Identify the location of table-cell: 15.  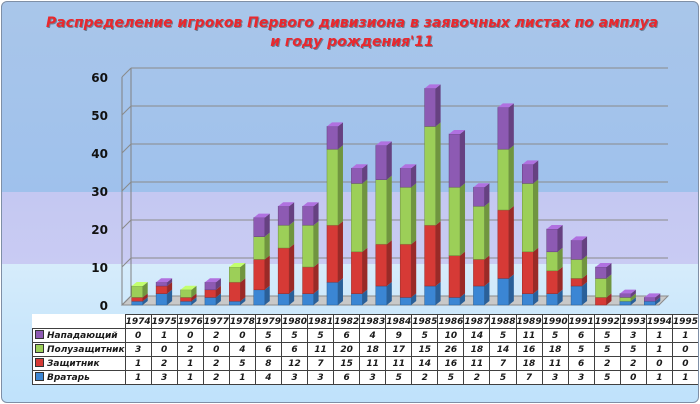
(425, 349).